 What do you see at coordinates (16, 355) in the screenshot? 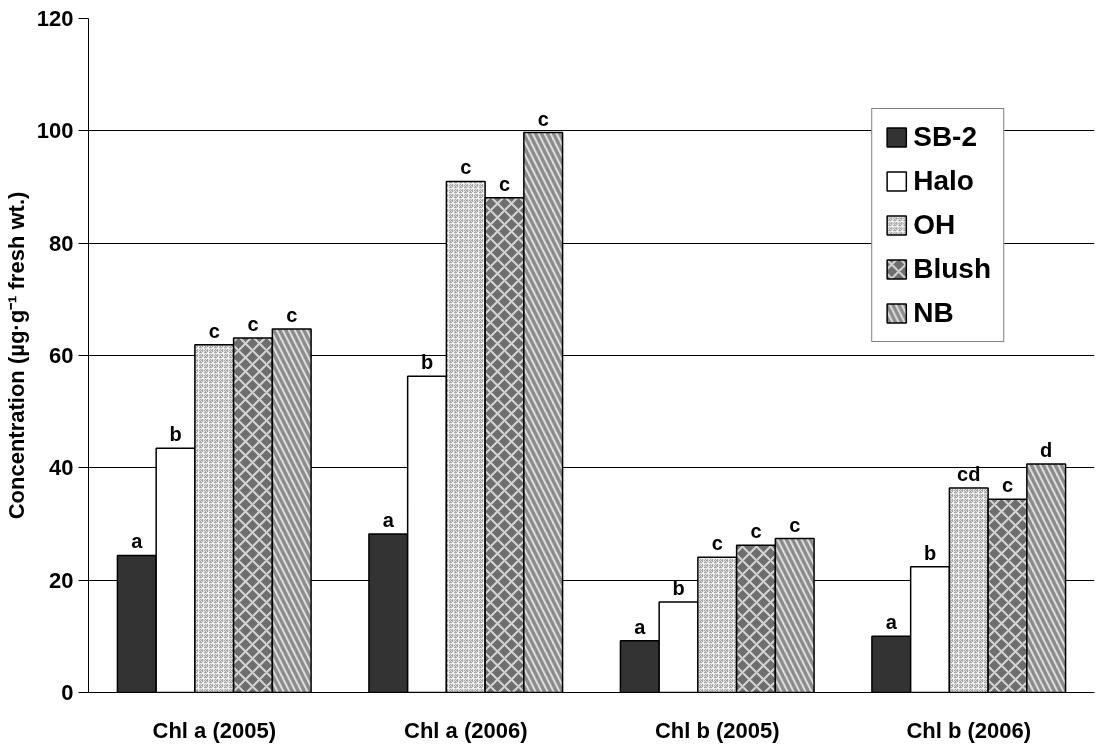
I see `y-axis-title: Concentration (µg·g⁻¹ fresh wt.)` at bounding box center [16, 355].